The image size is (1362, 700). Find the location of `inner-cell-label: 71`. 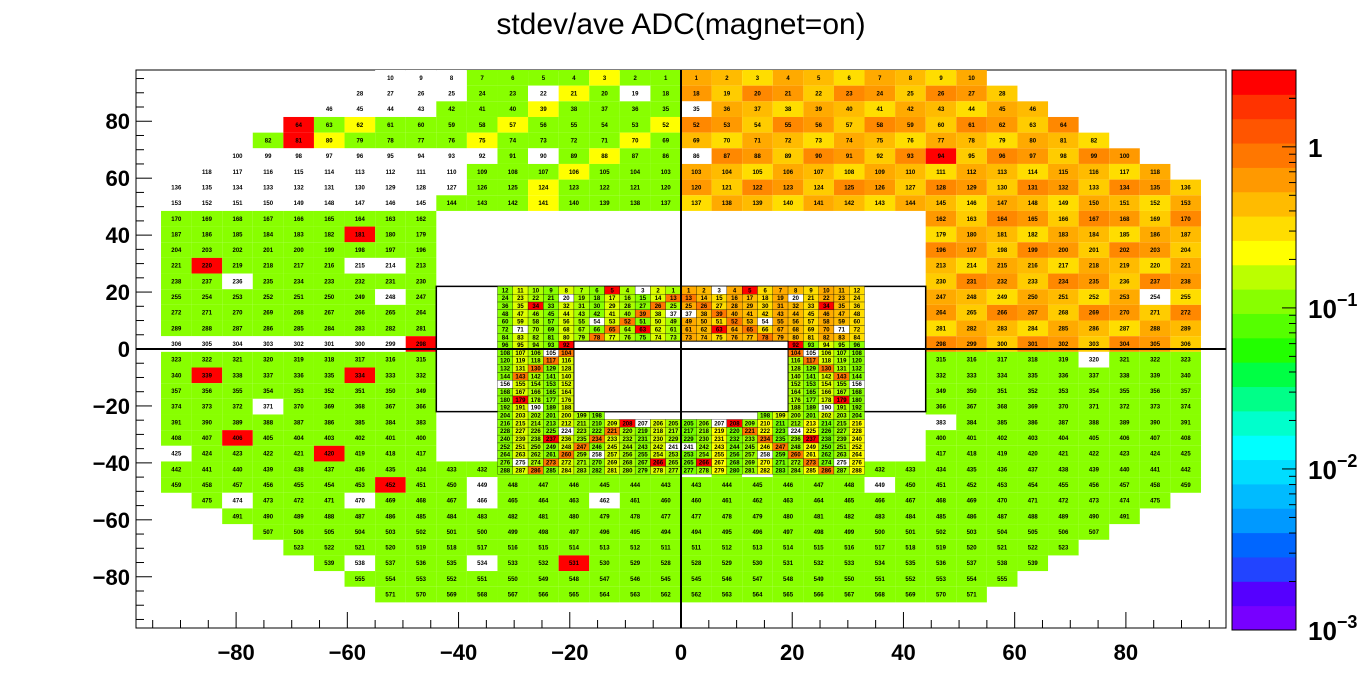

inner-cell-label: 71 is located at coordinates (520, 330).